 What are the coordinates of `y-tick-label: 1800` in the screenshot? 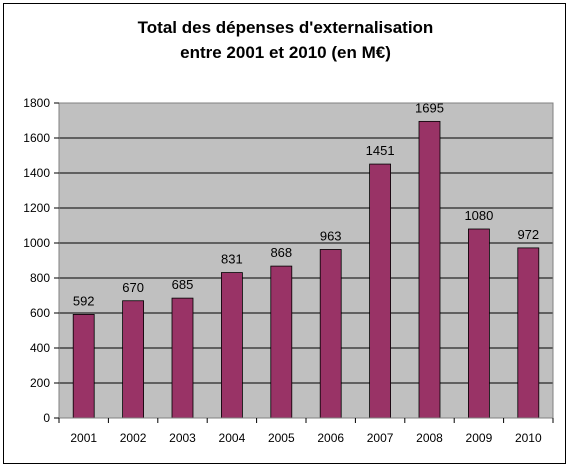 It's located at (36, 103).